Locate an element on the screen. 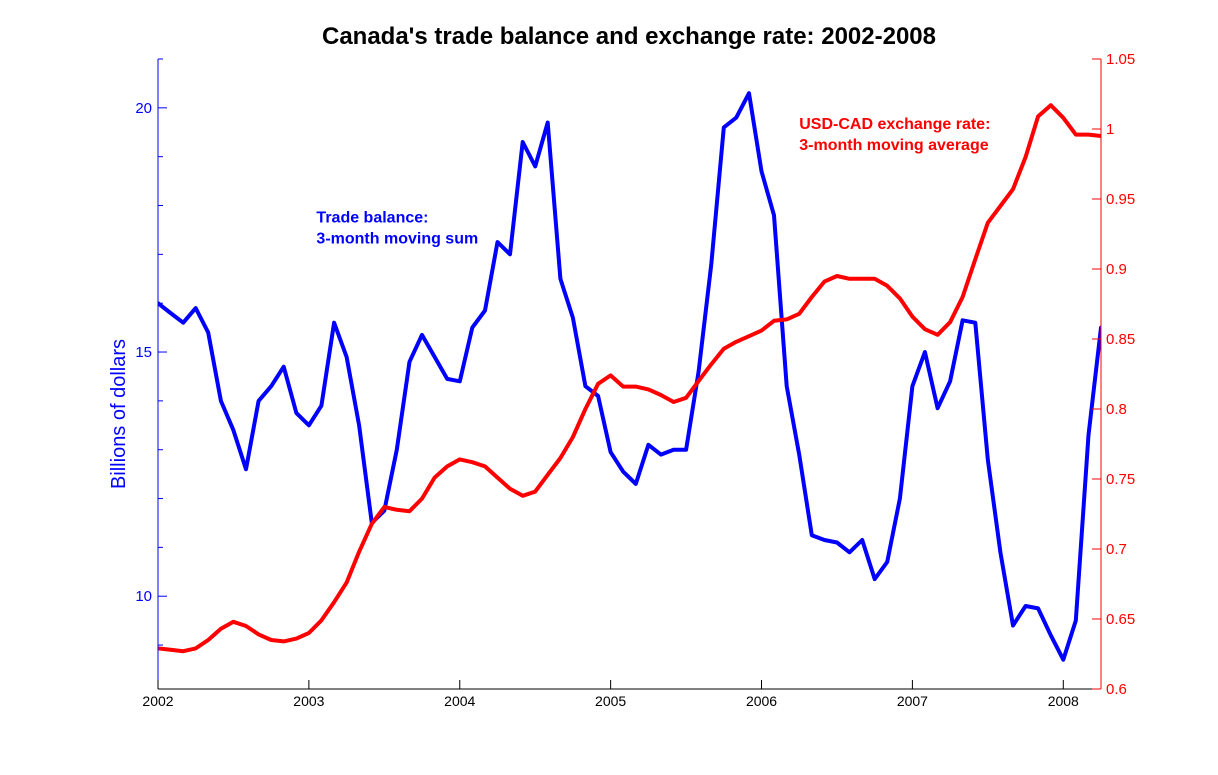 The width and height of the screenshot is (1218, 775). x-tick-label: 2008 is located at coordinates (1063, 701).